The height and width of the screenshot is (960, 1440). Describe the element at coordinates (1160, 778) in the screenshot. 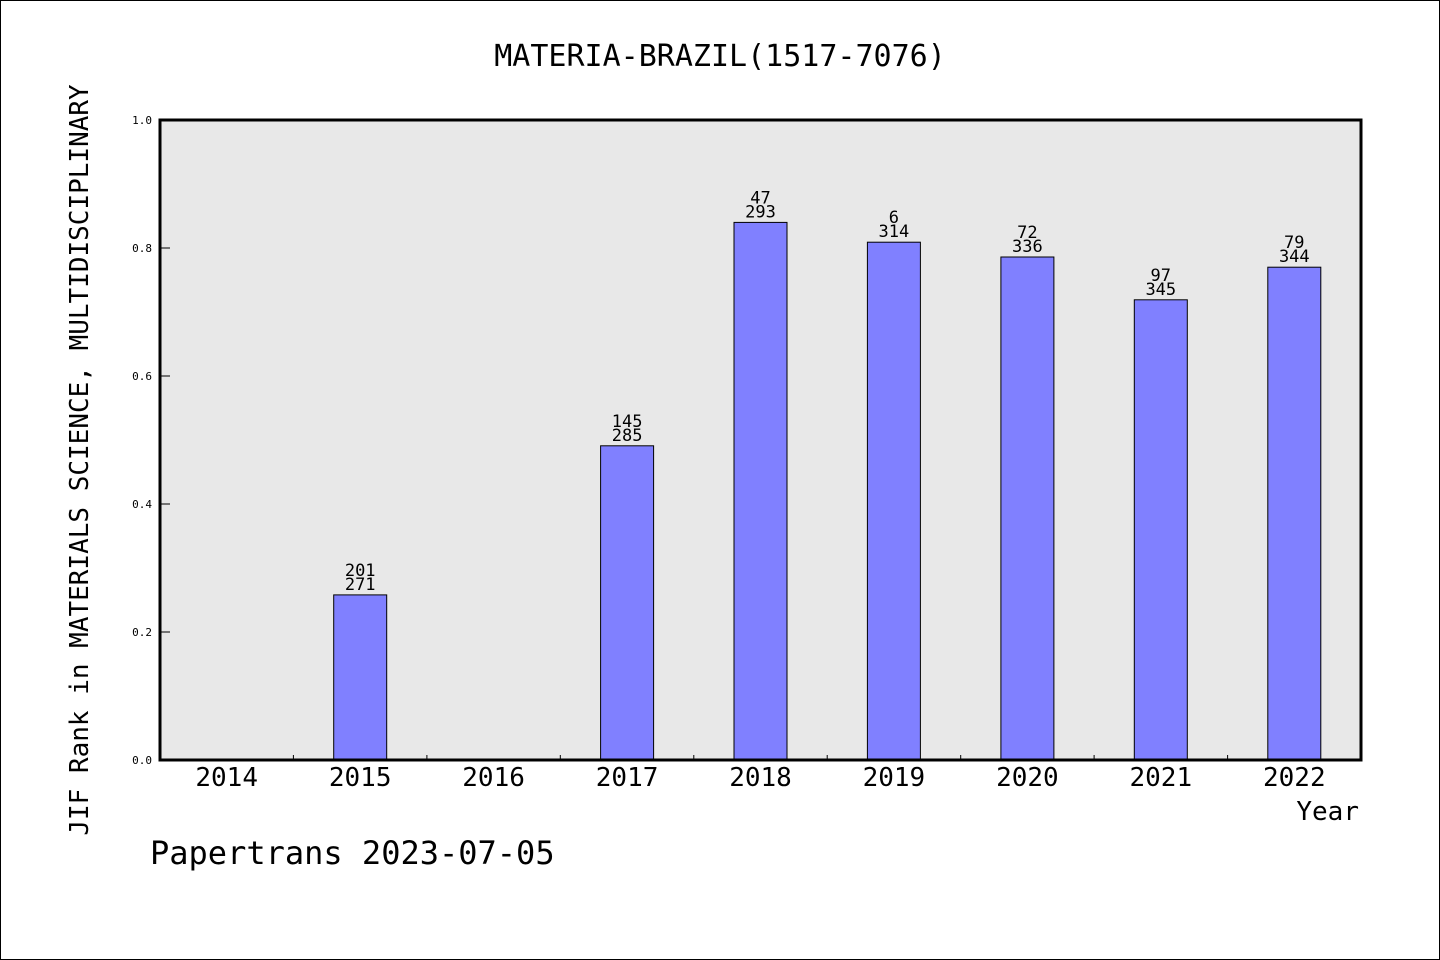

I see `x-tick-label-2021: 2021` at that location.